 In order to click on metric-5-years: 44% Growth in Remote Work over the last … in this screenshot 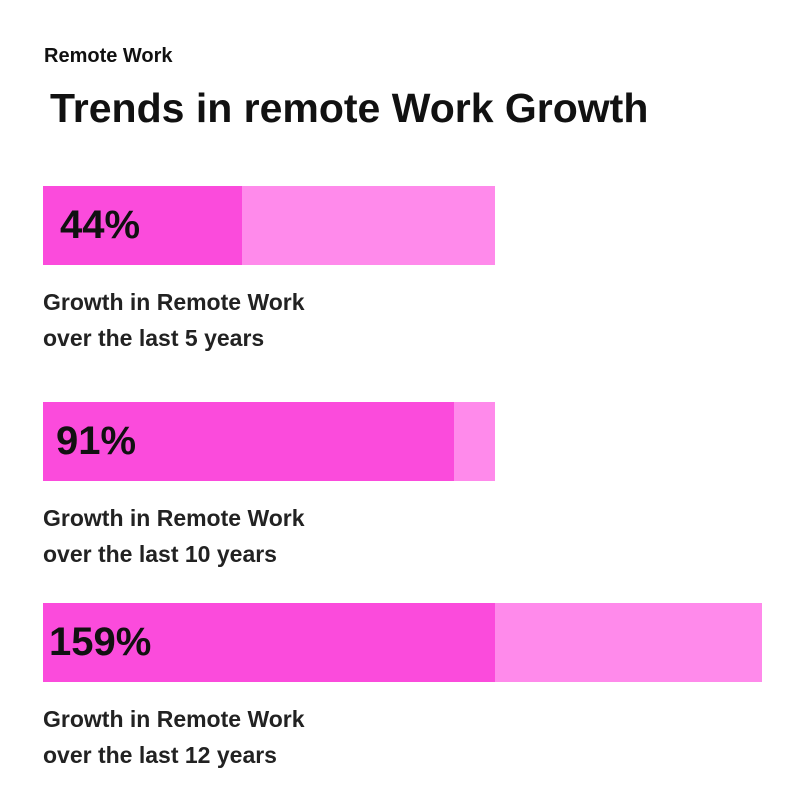, I will do `click(269, 271)`.